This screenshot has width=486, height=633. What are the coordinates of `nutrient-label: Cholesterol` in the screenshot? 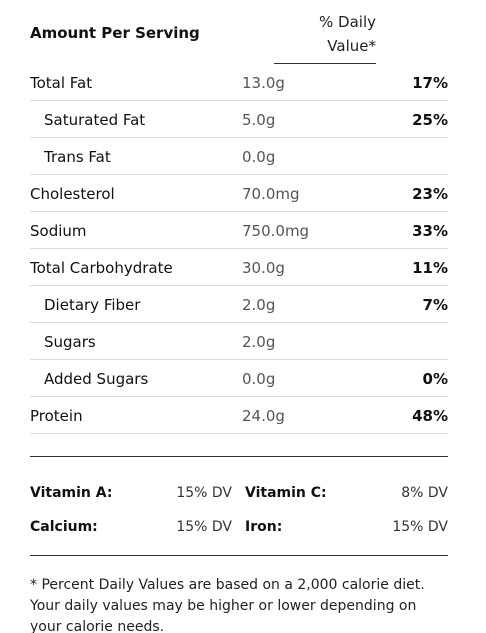 It's located at (72, 194).